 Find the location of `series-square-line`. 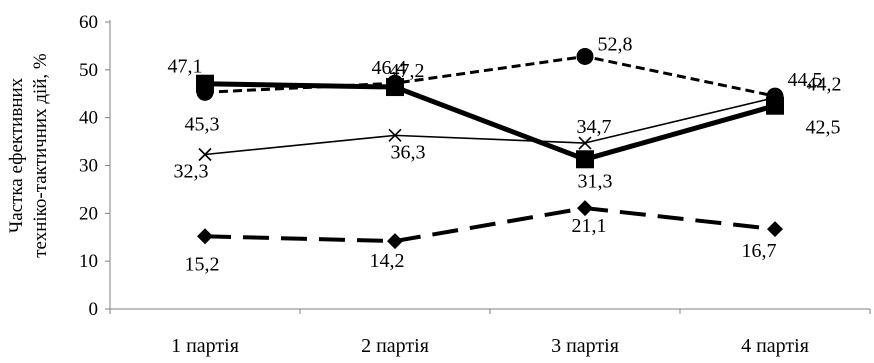

series-square-line is located at coordinates (490, 121).